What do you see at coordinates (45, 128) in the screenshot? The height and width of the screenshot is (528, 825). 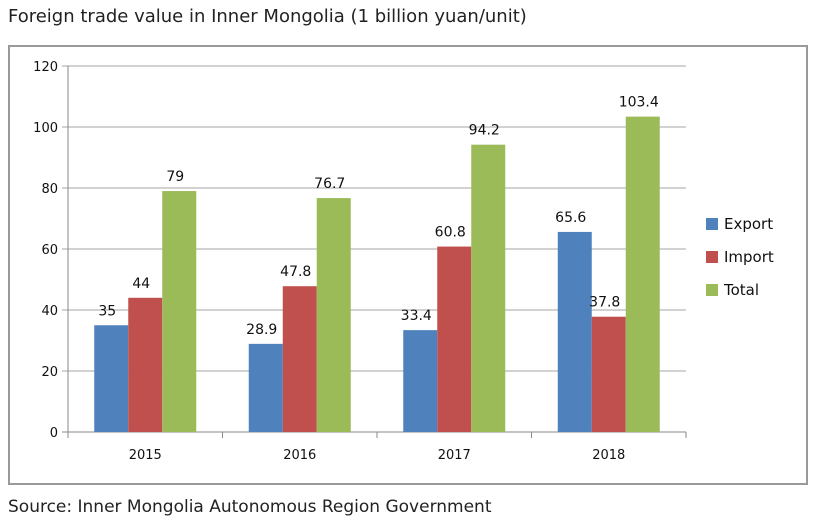 I see `y-tick-label: 100` at bounding box center [45, 128].